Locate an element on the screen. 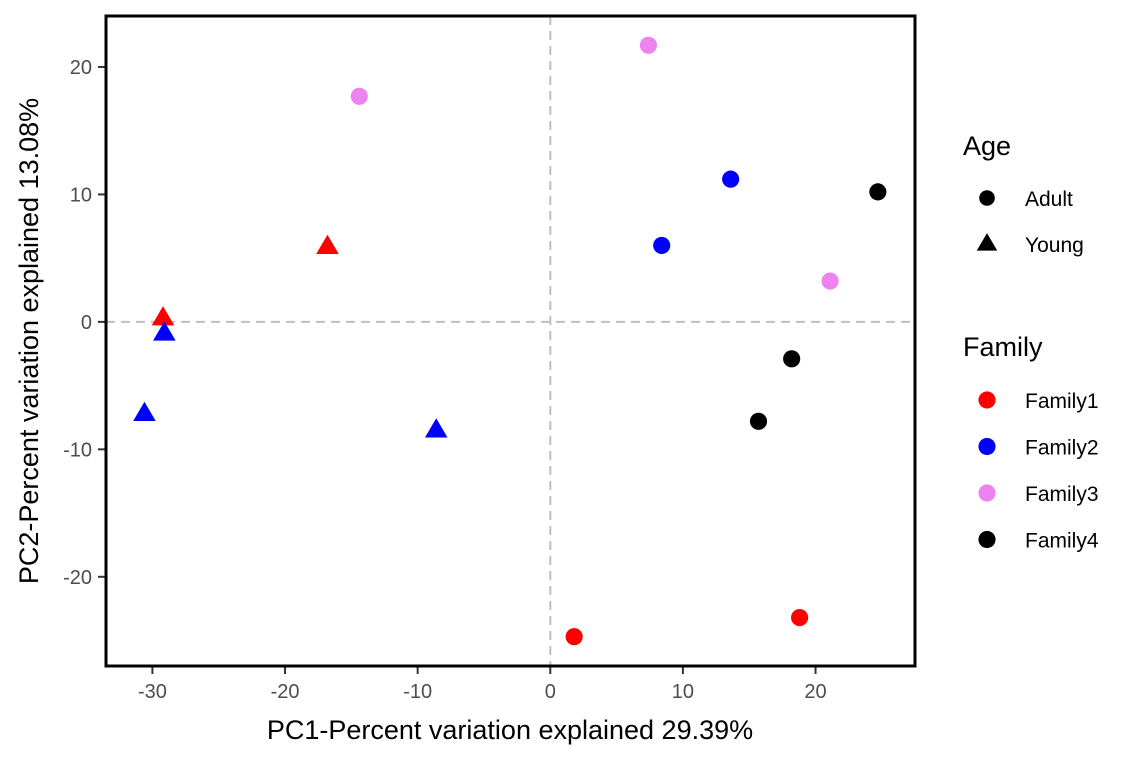  legend-label-family4: Family4 is located at coordinates (1062, 541).